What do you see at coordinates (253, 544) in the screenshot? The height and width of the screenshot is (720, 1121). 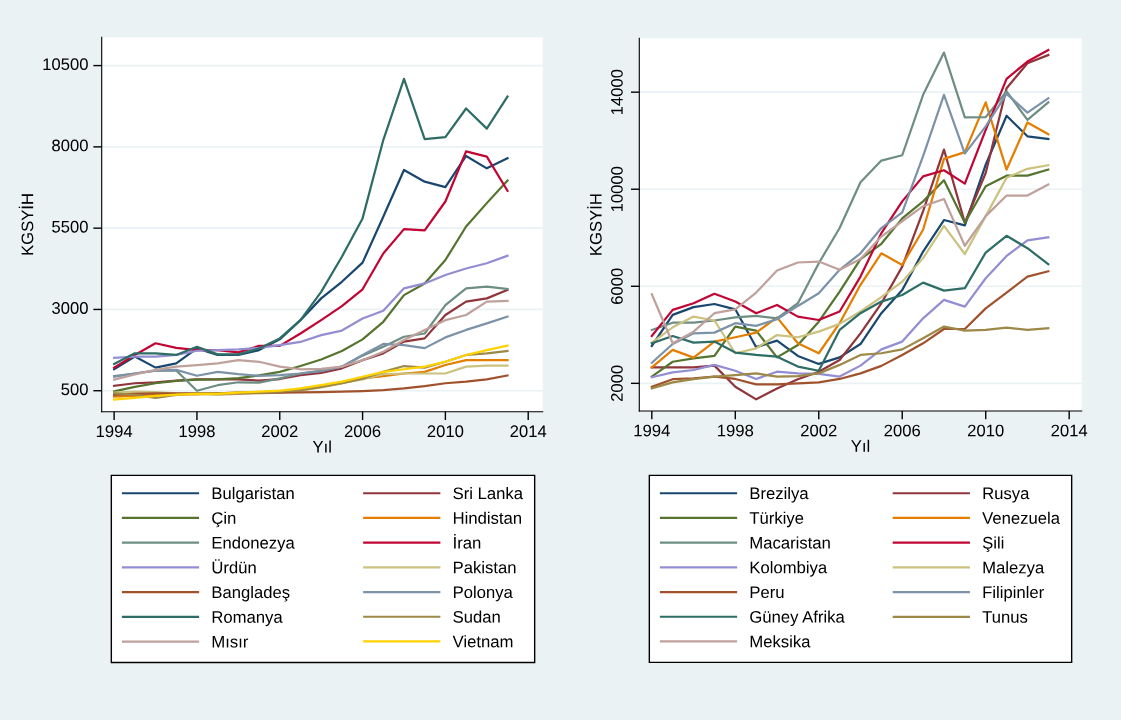 I see `legend-label: Endonezya` at bounding box center [253, 544].